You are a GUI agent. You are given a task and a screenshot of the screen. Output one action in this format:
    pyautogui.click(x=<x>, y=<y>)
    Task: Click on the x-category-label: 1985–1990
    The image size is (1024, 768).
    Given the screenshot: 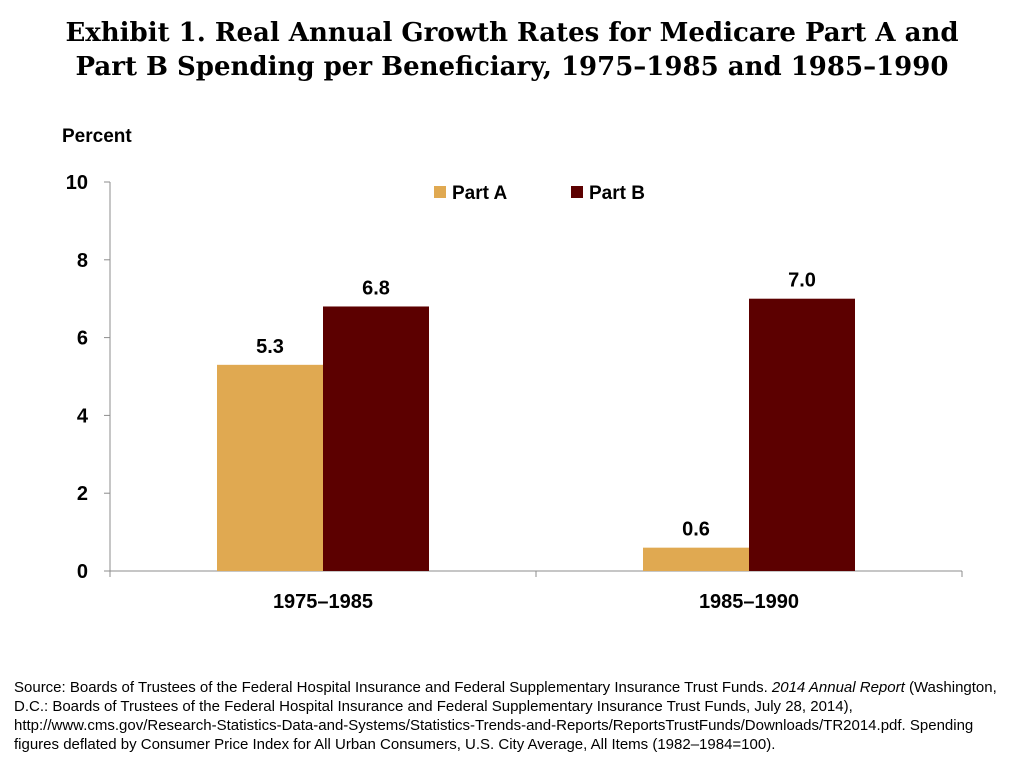 What is the action you would take?
    pyautogui.click(x=749, y=602)
    